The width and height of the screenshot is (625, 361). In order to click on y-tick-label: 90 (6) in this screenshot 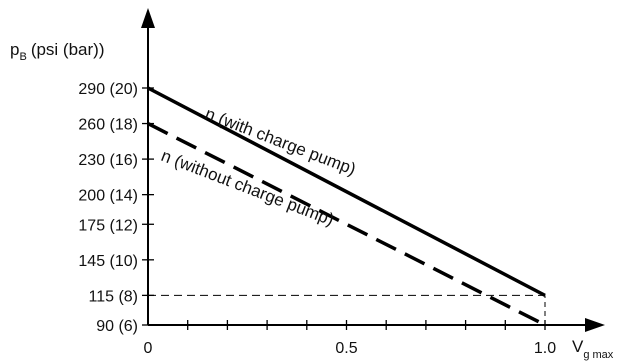, I will do `click(117, 326)`.